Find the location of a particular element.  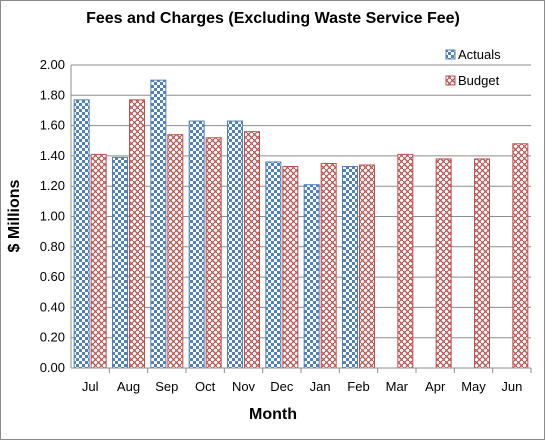

x-tick-labels: Jul Aug Sep Oct Nov Dec Jan Feb Mar Apr May Jun is located at coordinates (302, 386).